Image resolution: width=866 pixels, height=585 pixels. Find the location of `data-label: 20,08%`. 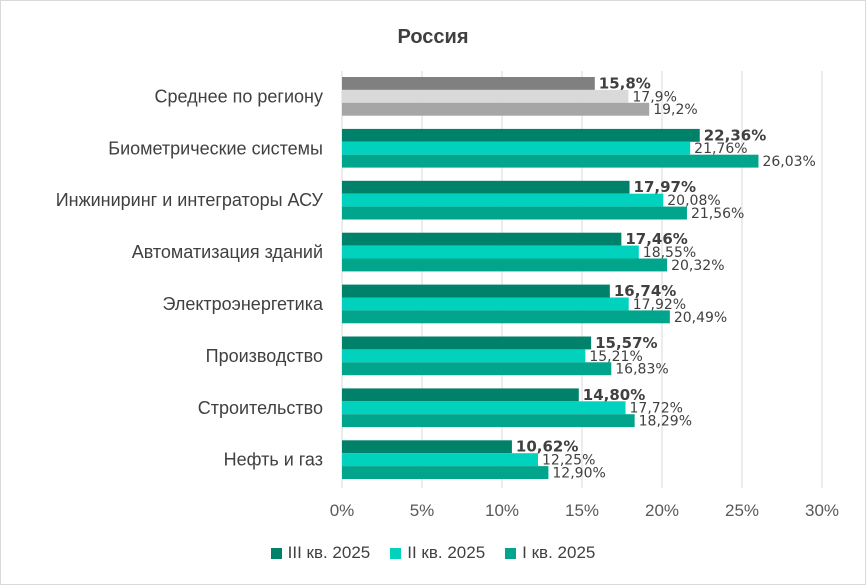

data-label: 20,08% is located at coordinates (693, 201).